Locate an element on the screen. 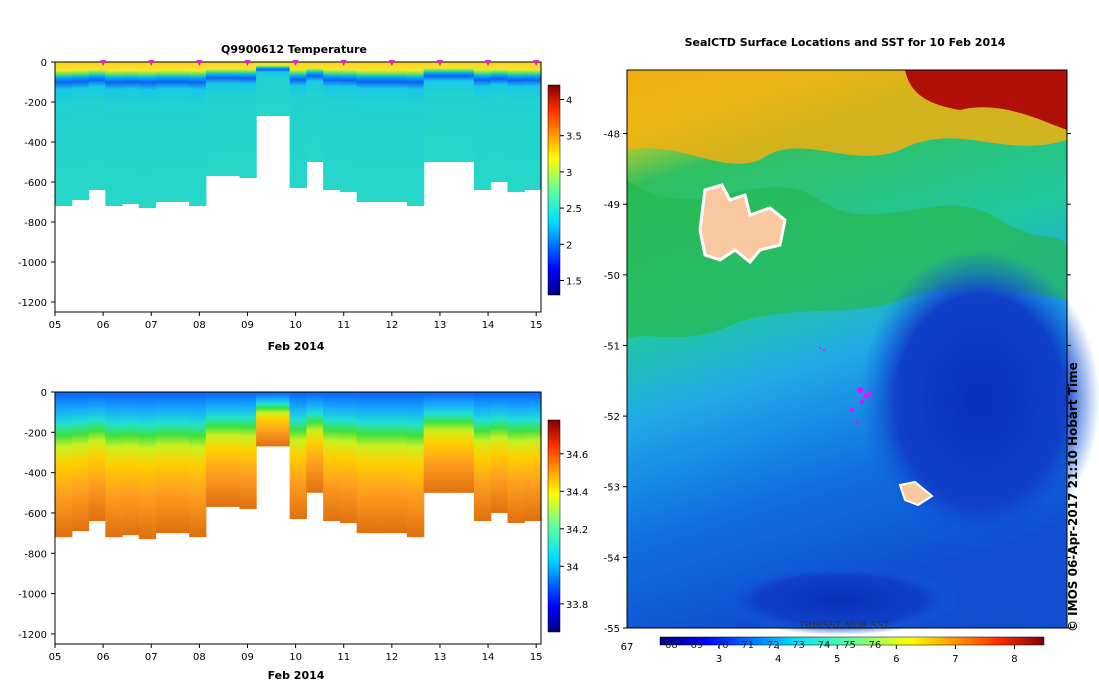  x-tick-label: 12 is located at coordinates (391, 325).